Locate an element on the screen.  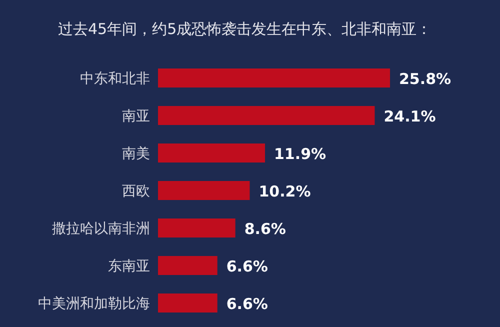
y-tick-label: 南美 is located at coordinates (136, 154).